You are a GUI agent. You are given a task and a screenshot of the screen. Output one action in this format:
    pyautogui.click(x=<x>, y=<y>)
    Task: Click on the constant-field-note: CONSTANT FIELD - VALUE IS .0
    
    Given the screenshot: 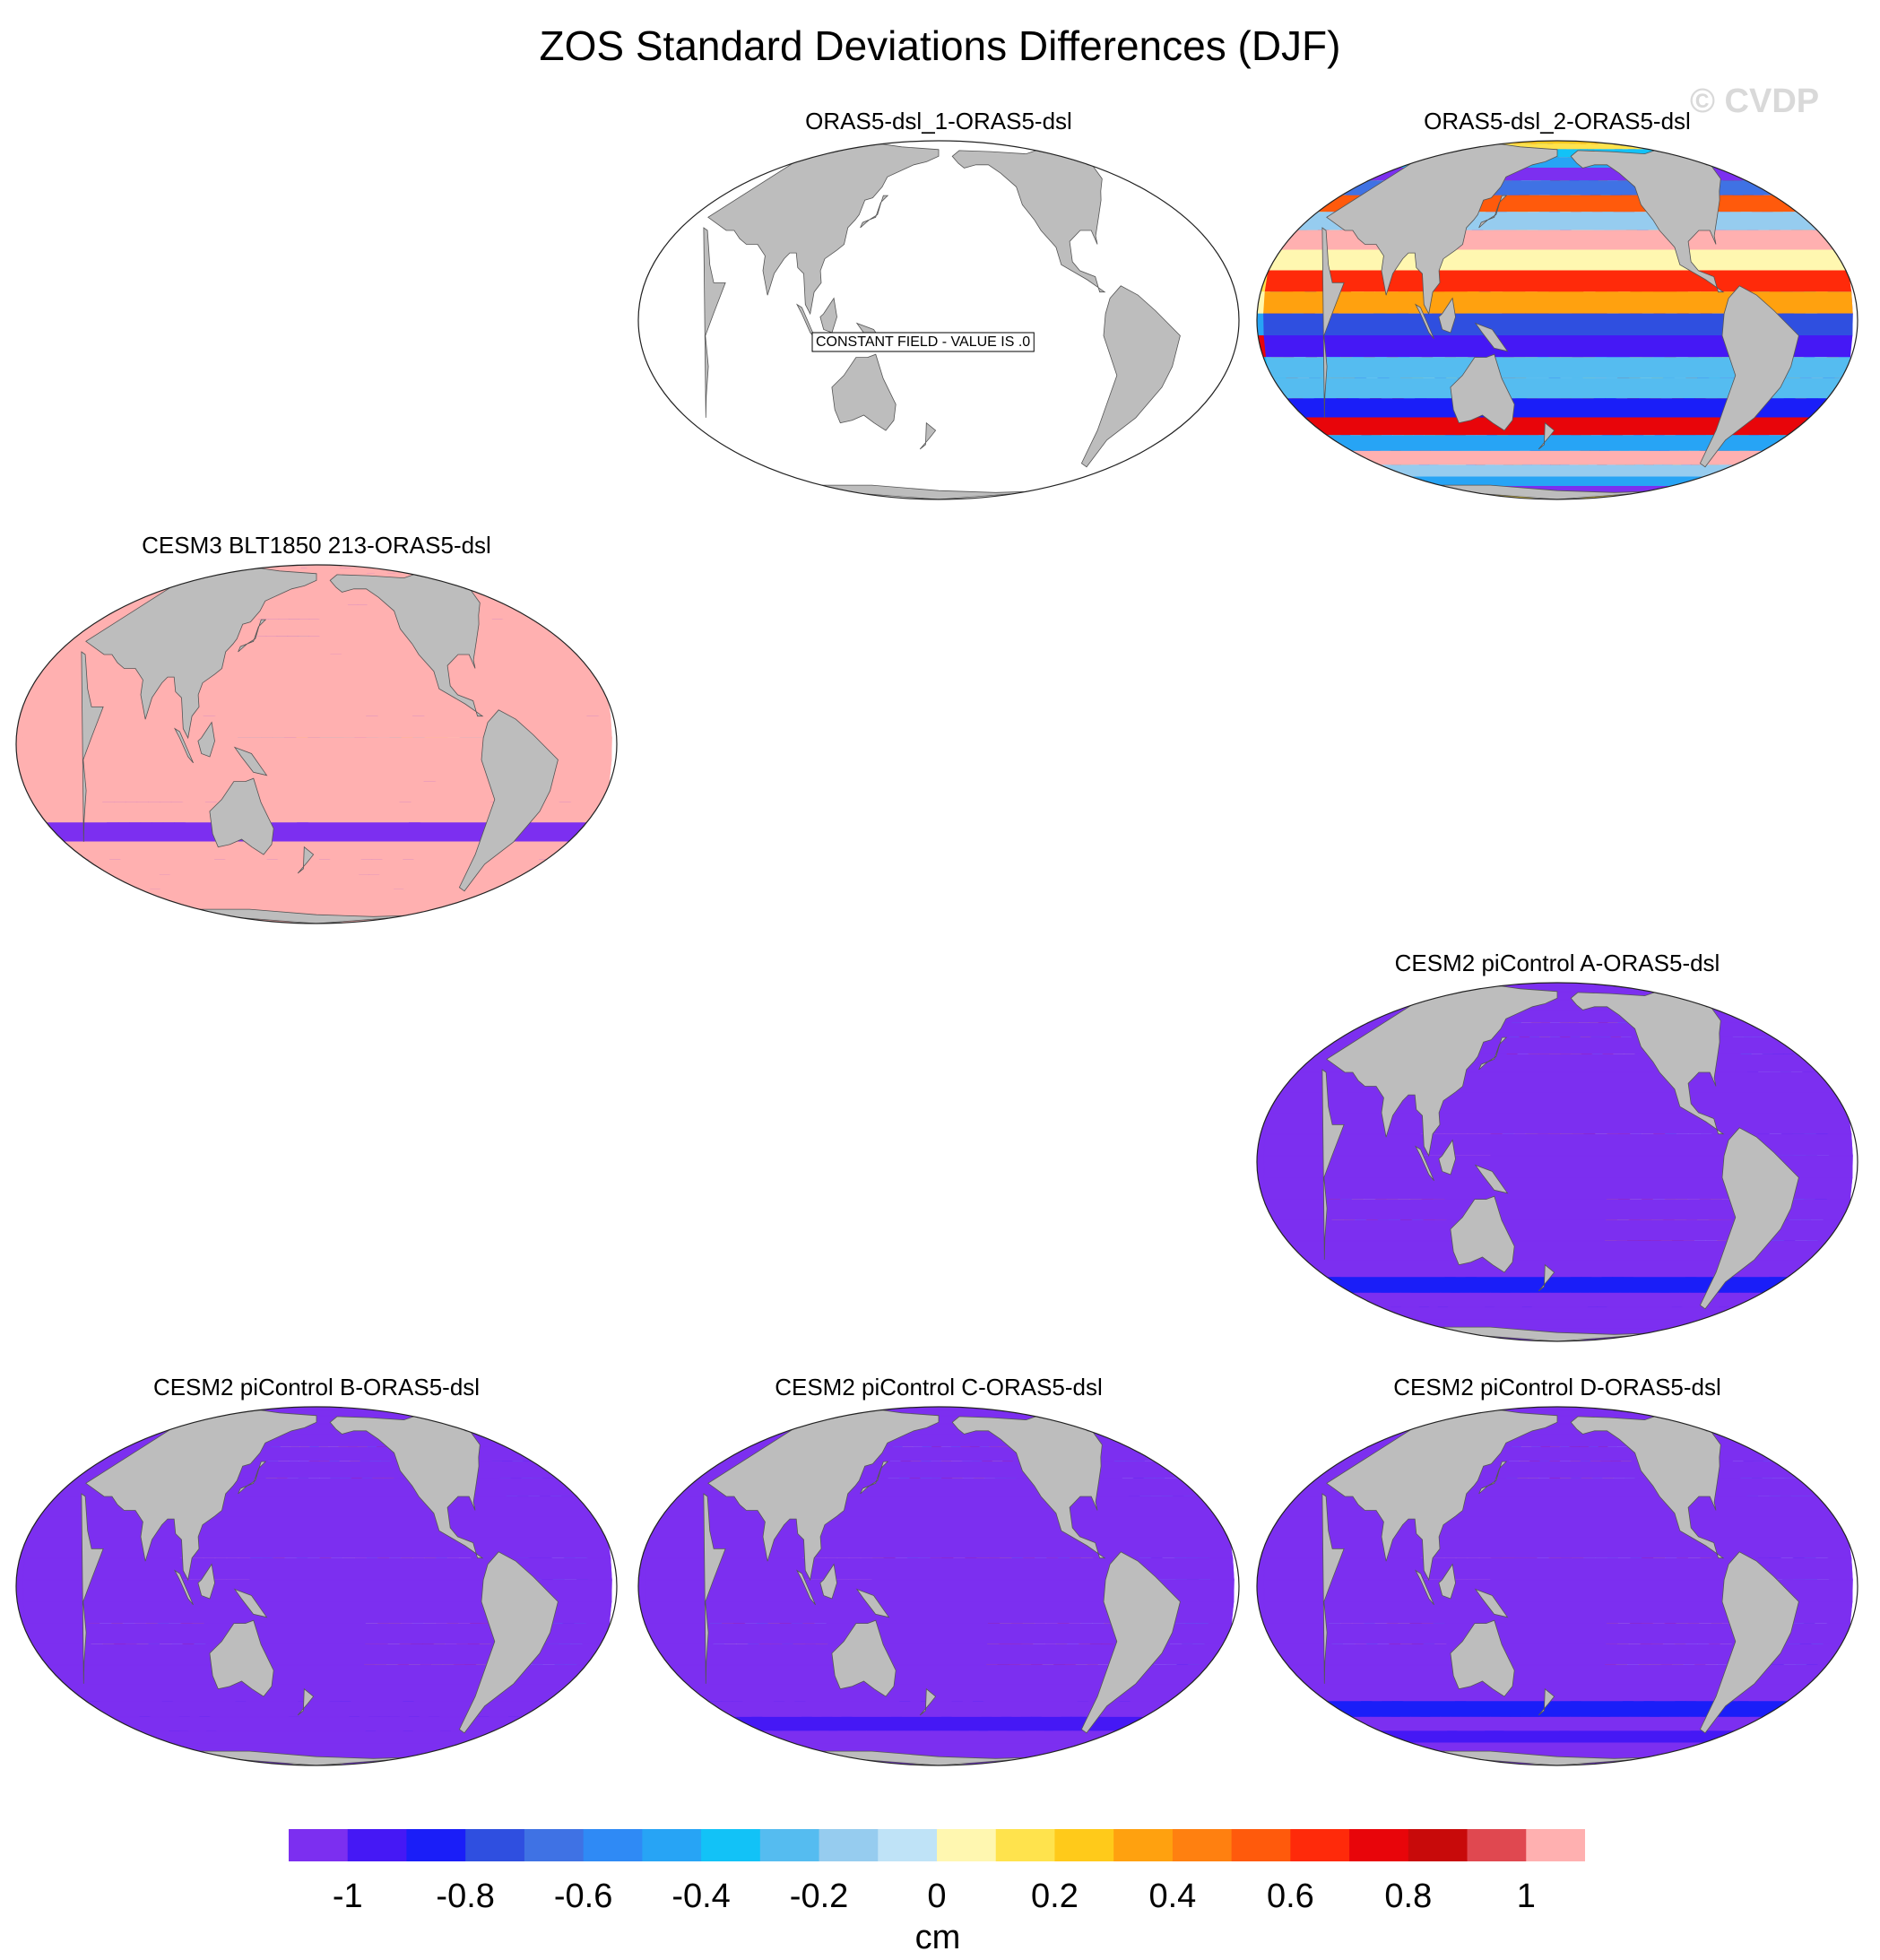 What is the action you would take?
    pyautogui.click(x=923, y=342)
    